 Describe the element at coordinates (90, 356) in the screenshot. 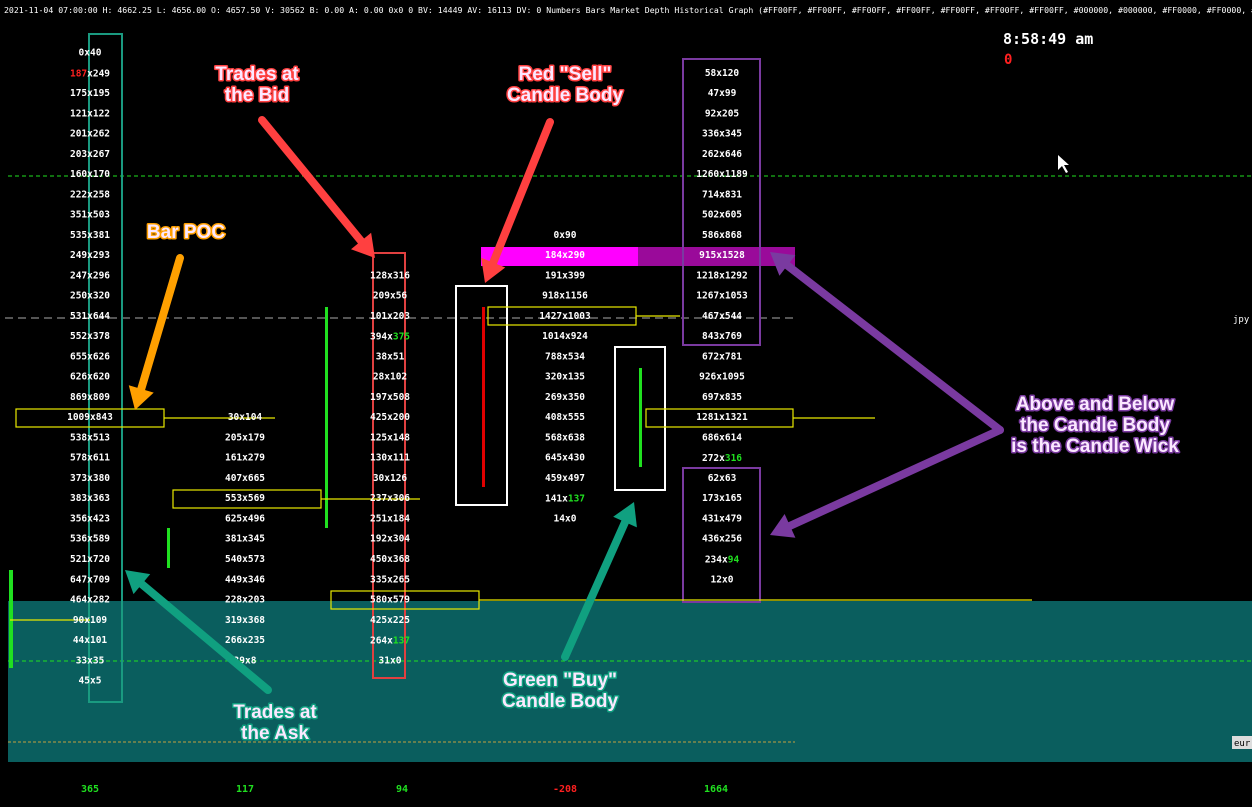

I see `cell-value: 655x626` at that location.